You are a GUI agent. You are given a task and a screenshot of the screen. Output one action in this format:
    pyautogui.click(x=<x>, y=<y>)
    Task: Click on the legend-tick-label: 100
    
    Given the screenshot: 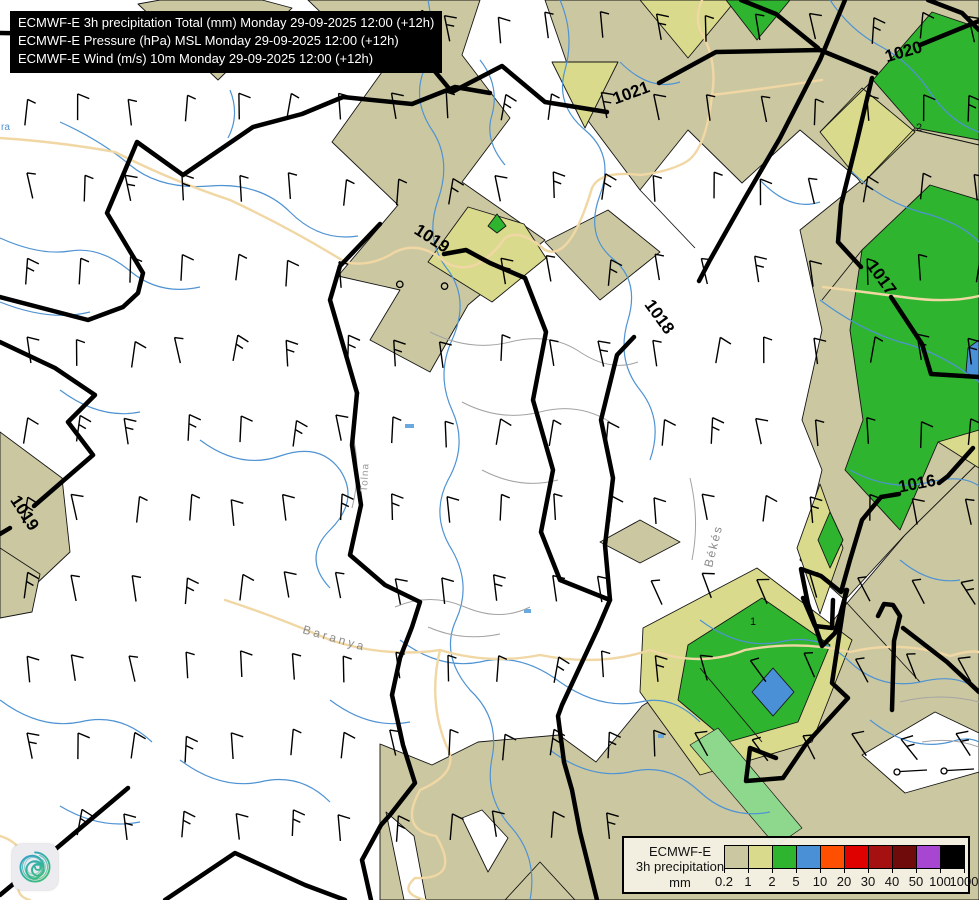 What is the action you would take?
    pyautogui.click(x=940, y=881)
    